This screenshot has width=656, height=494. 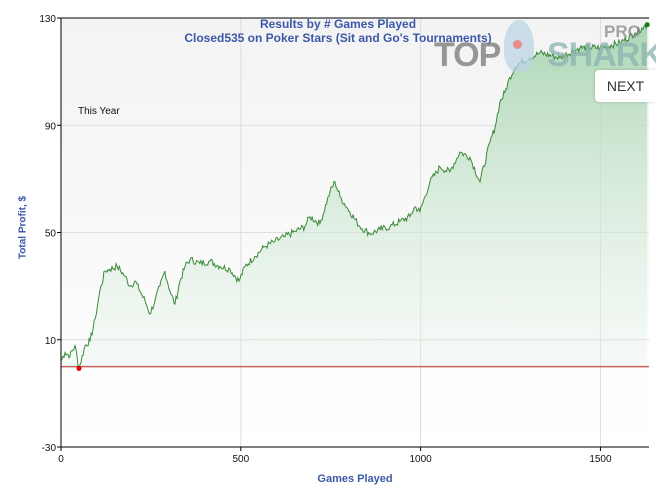 What do you see at coordinates (23, 227) in the screenshot?
I see `y-axis-label: Total Profit, $` at bounding box center [23, 227].